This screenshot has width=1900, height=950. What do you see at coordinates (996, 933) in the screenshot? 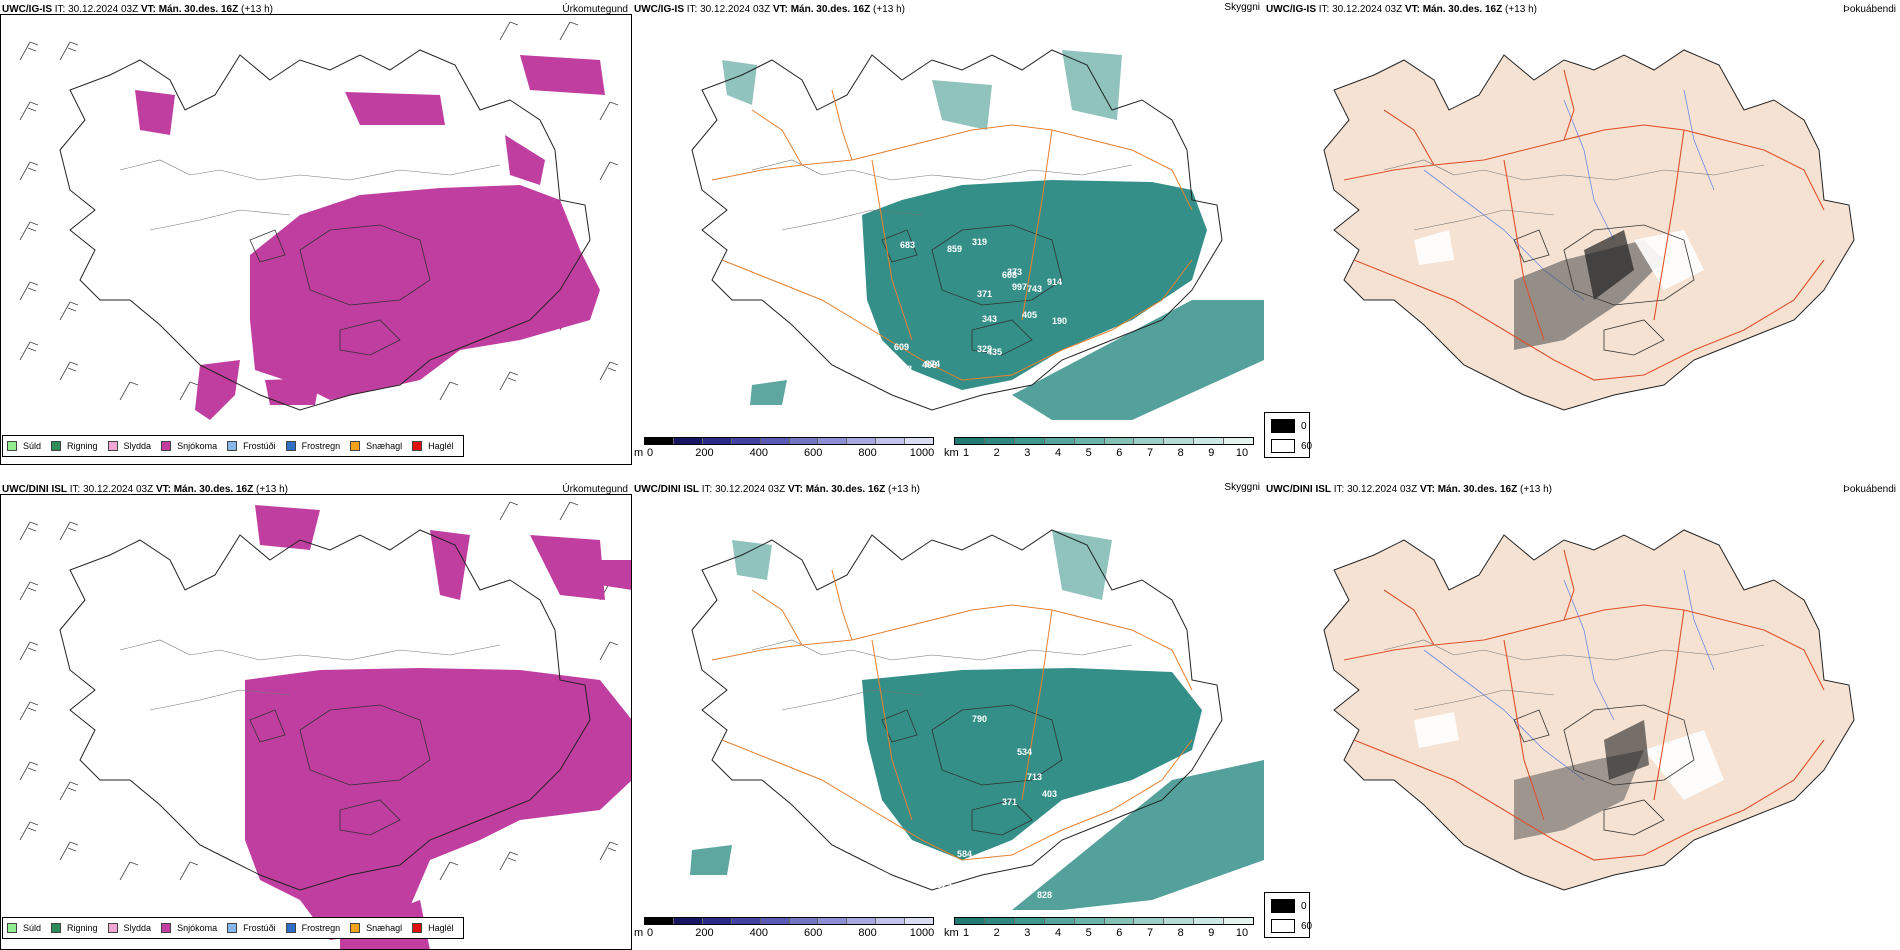
I see `colorbar-tick: 2` at bounding box center [996, 933].